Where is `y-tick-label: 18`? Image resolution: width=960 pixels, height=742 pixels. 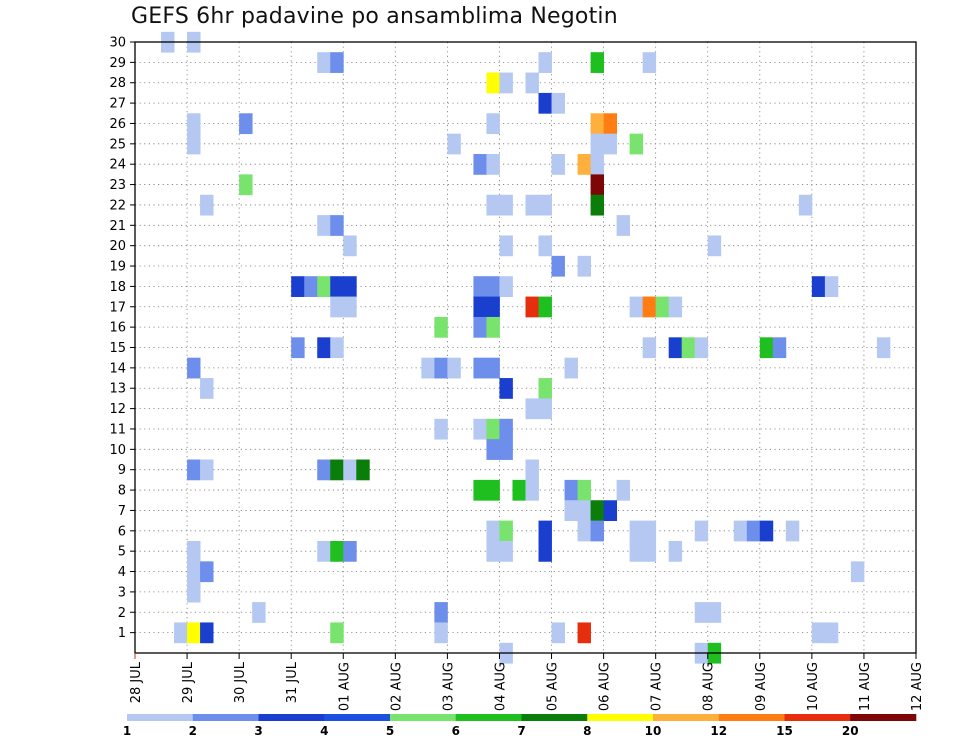 y-tick-label: 18 is located at coordinates (117, 287).